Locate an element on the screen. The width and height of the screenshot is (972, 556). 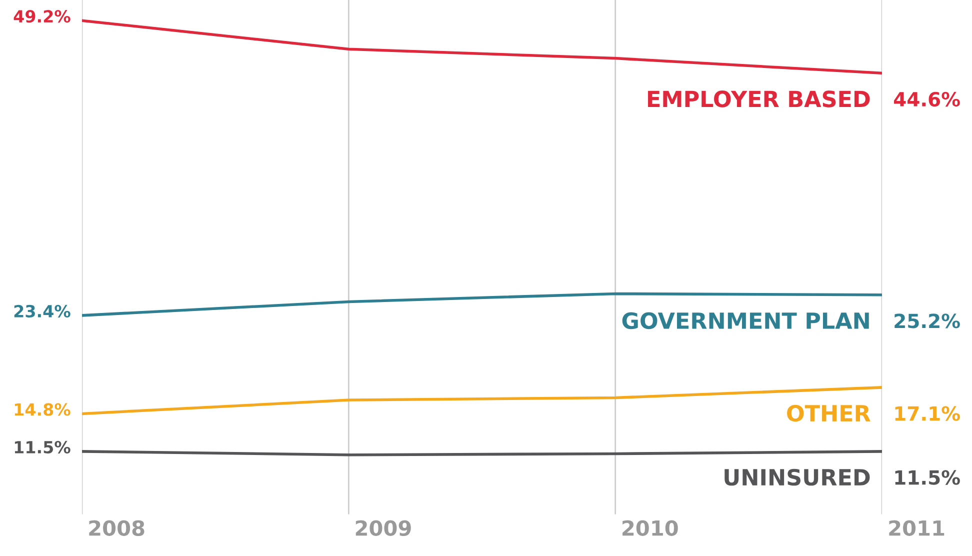
series-label: UNINSURED is located at coordinates (797, 477).